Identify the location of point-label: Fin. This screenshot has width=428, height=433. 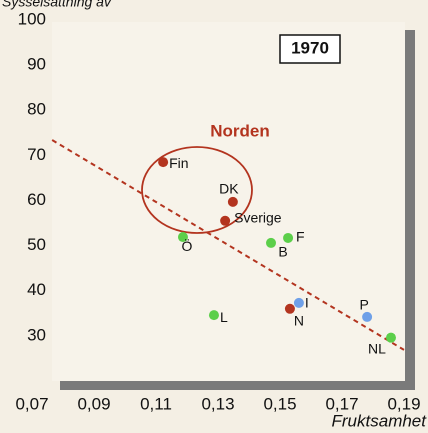
(178, 163).